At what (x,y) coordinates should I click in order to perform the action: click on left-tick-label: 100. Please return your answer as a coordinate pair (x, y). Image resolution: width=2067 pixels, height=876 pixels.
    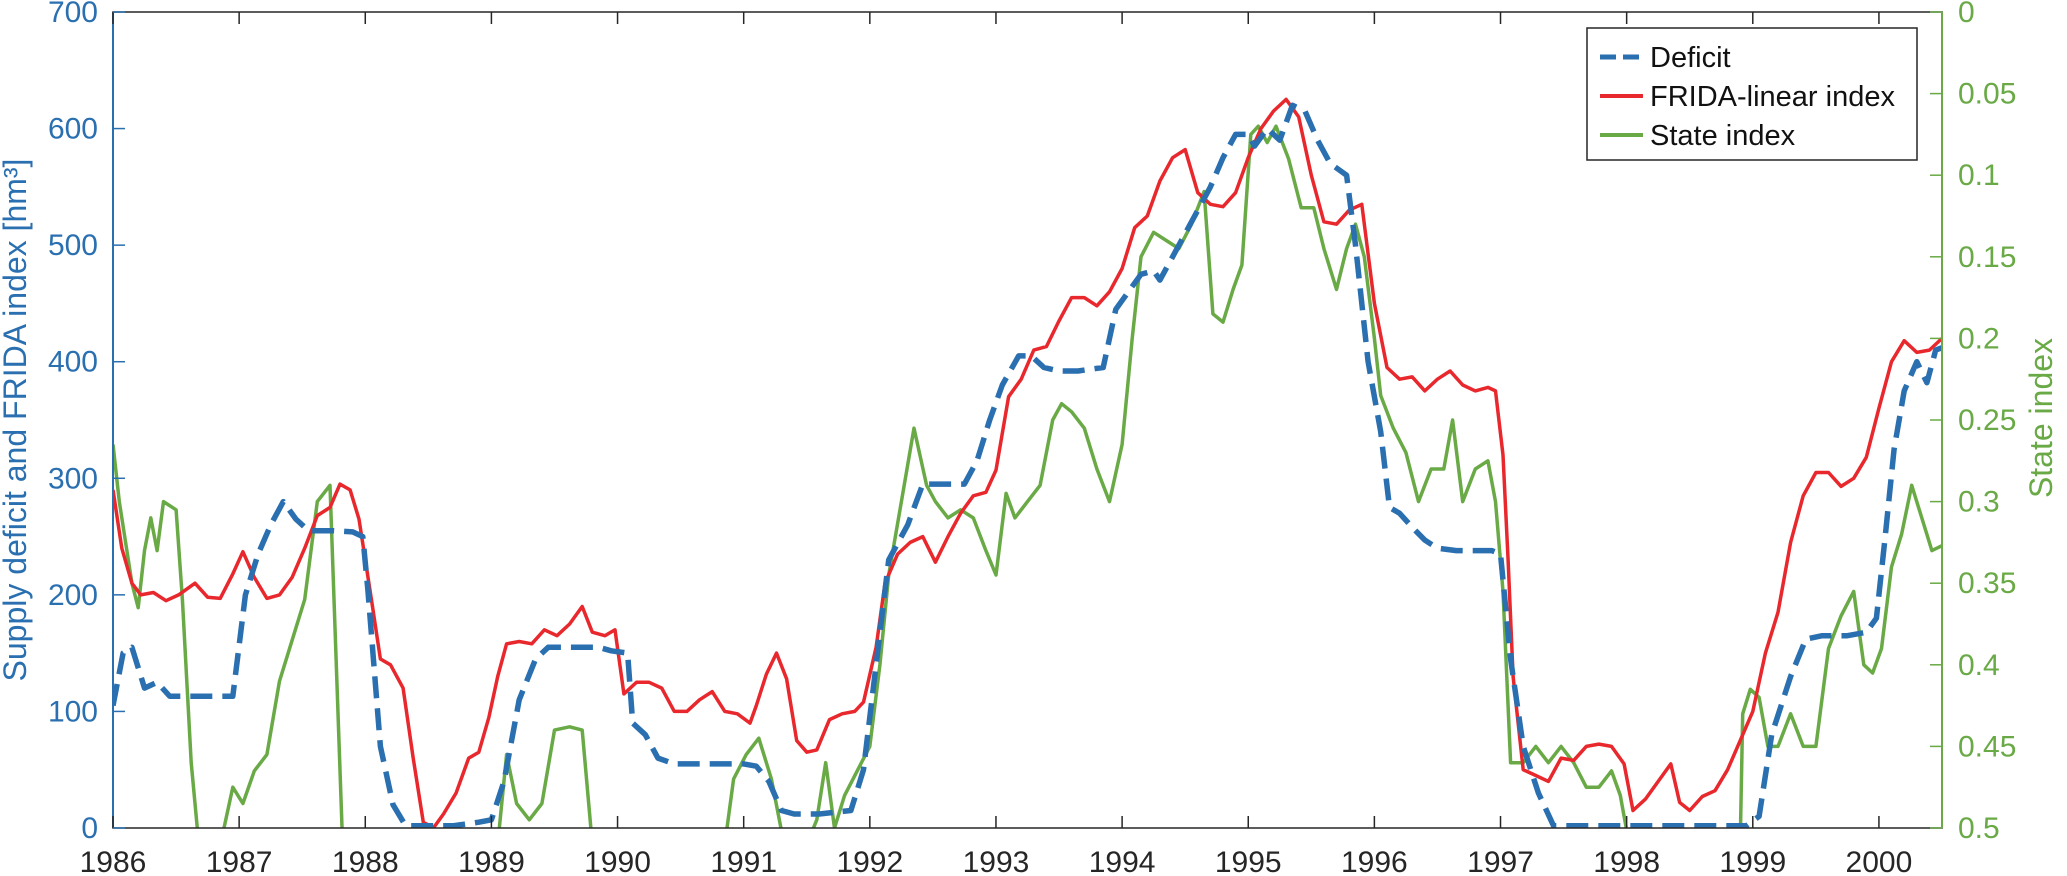
    Looking at the image, I should click on (73, 711).